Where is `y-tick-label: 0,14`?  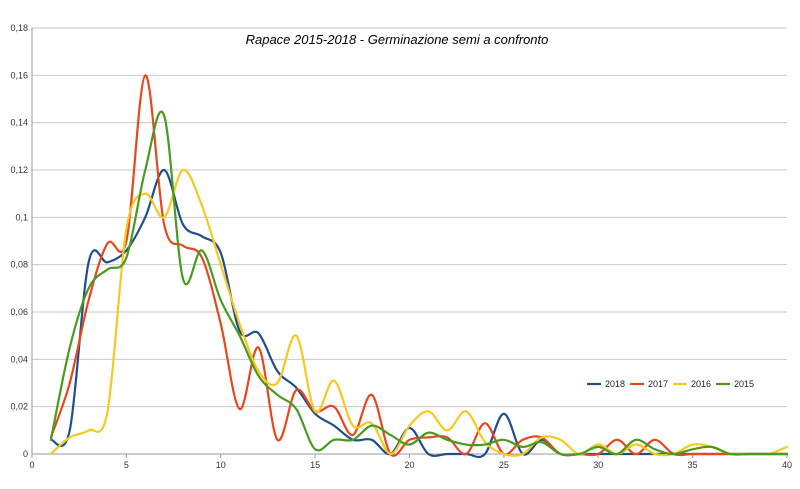 y-tick-label: 0,14 is located at coordinates (19, 123).